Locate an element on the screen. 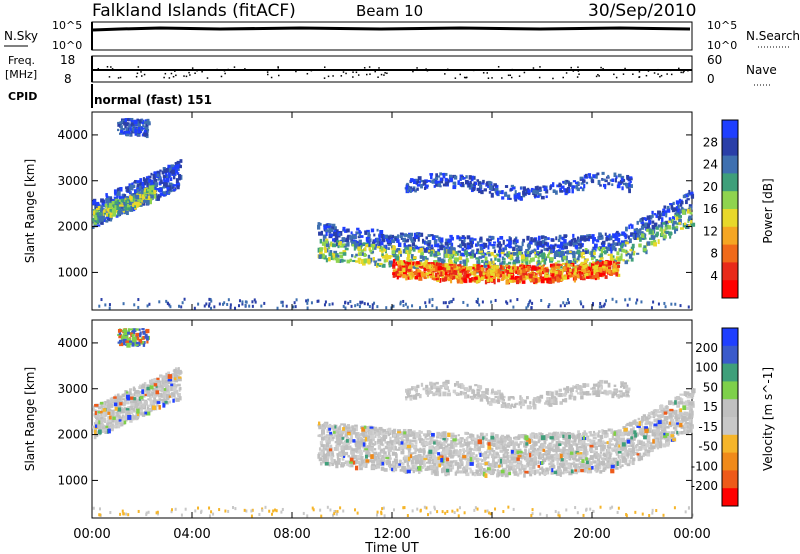  nave-label: Nave is located at coordinates (761, 70).